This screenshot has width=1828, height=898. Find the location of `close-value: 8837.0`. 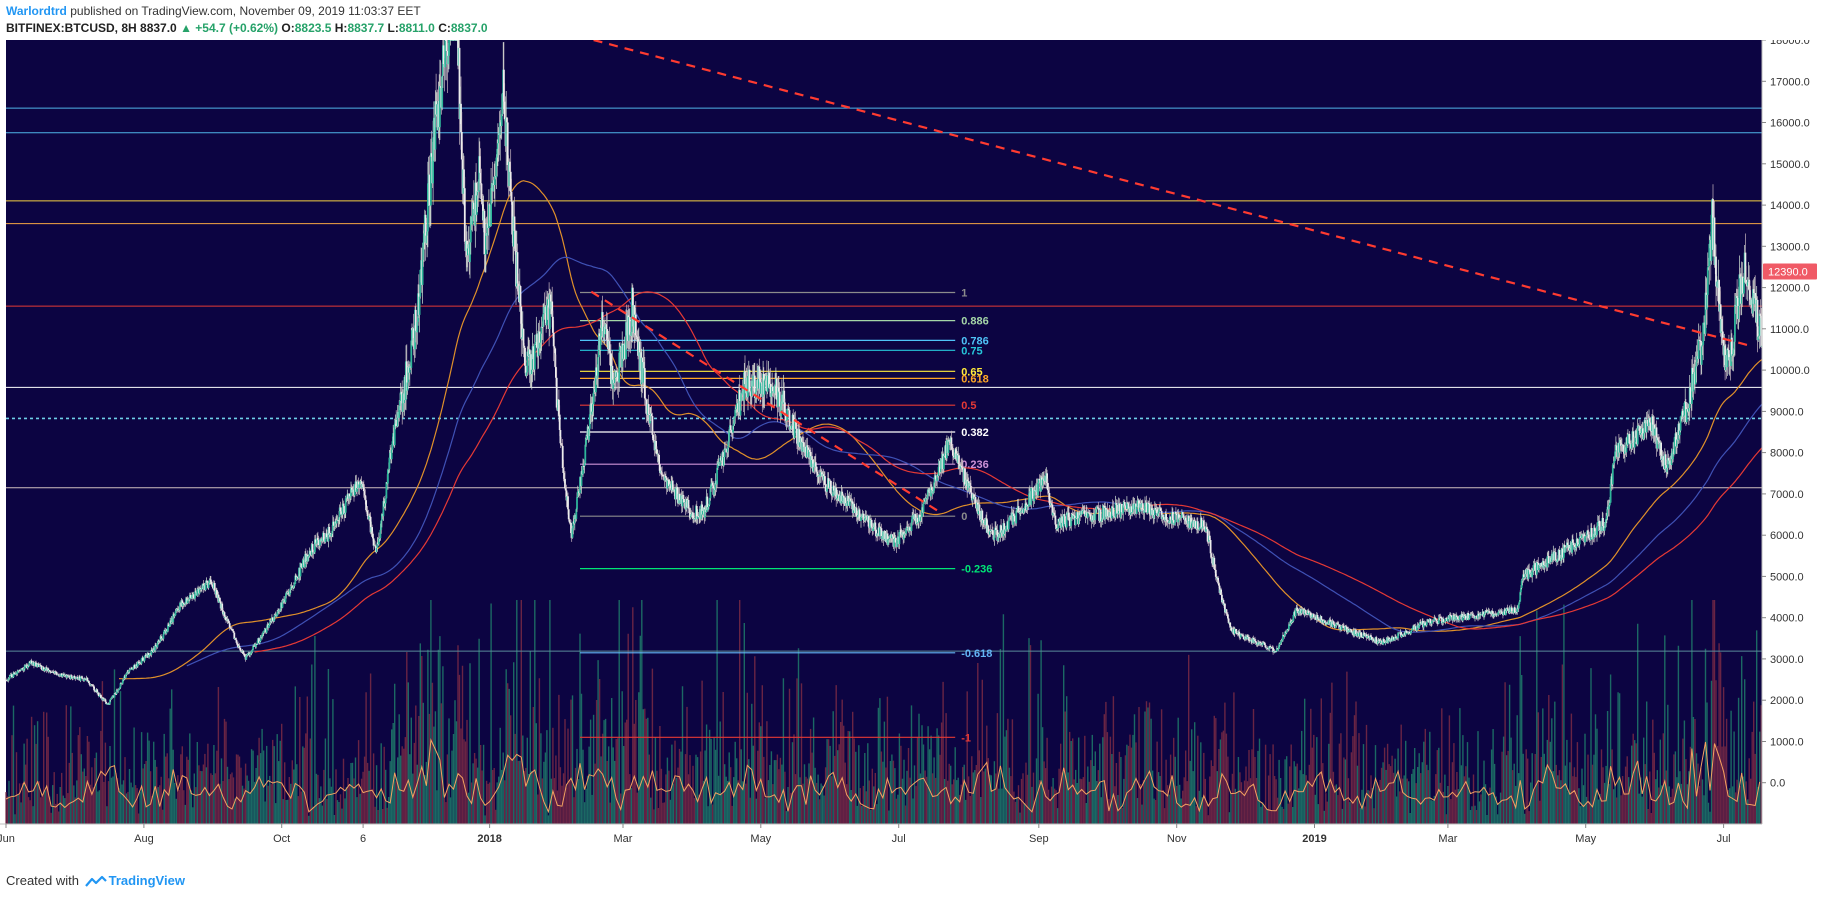

close-value: 8837.0 is located at coordinates (469, 28).